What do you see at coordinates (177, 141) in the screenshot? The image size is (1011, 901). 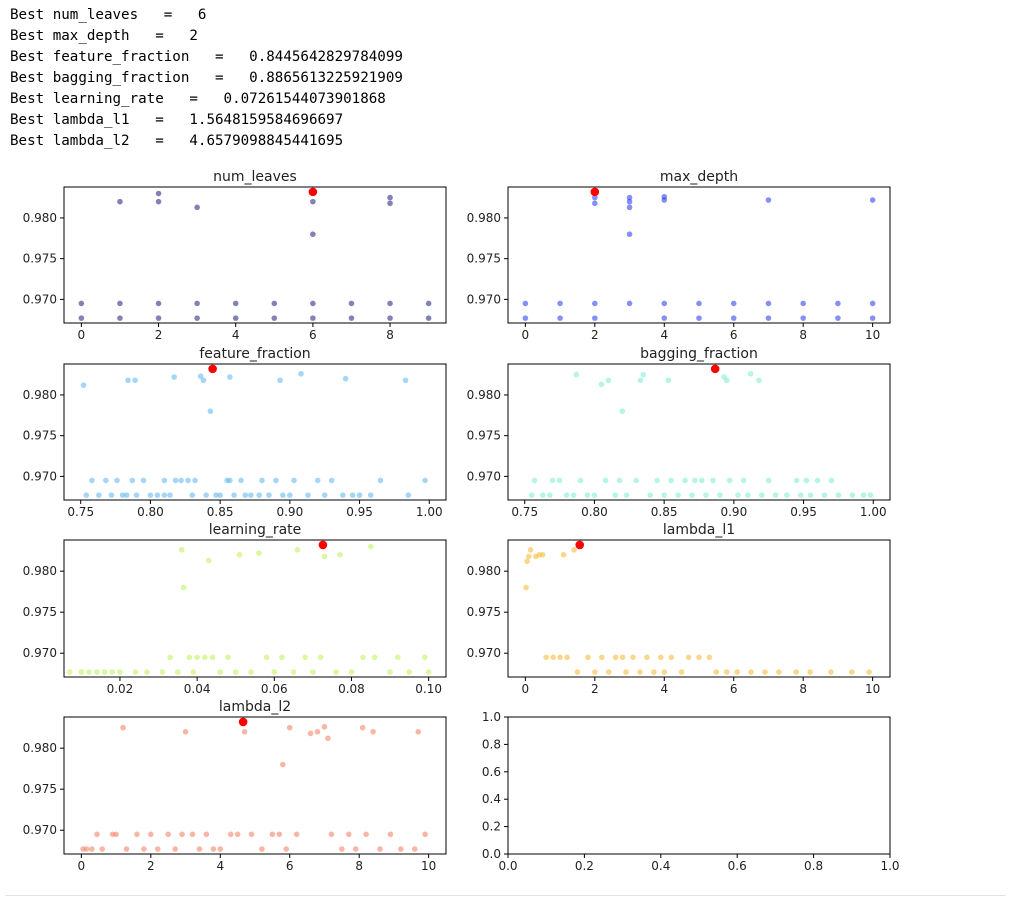 I see `console-line: Best lambda_l2 = 4.6579098845441695` at bounding box center [177, 141].